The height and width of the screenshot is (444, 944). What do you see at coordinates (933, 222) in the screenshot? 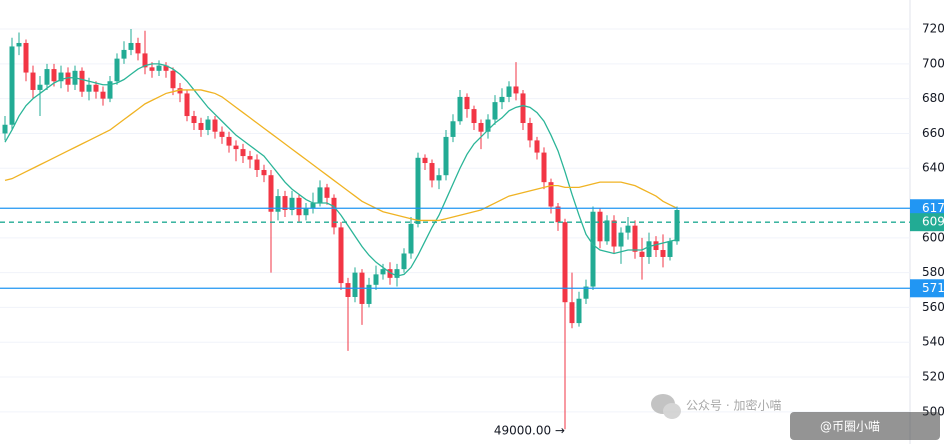
I see `price-label: 60900.00` at bounding box center [933, 222].